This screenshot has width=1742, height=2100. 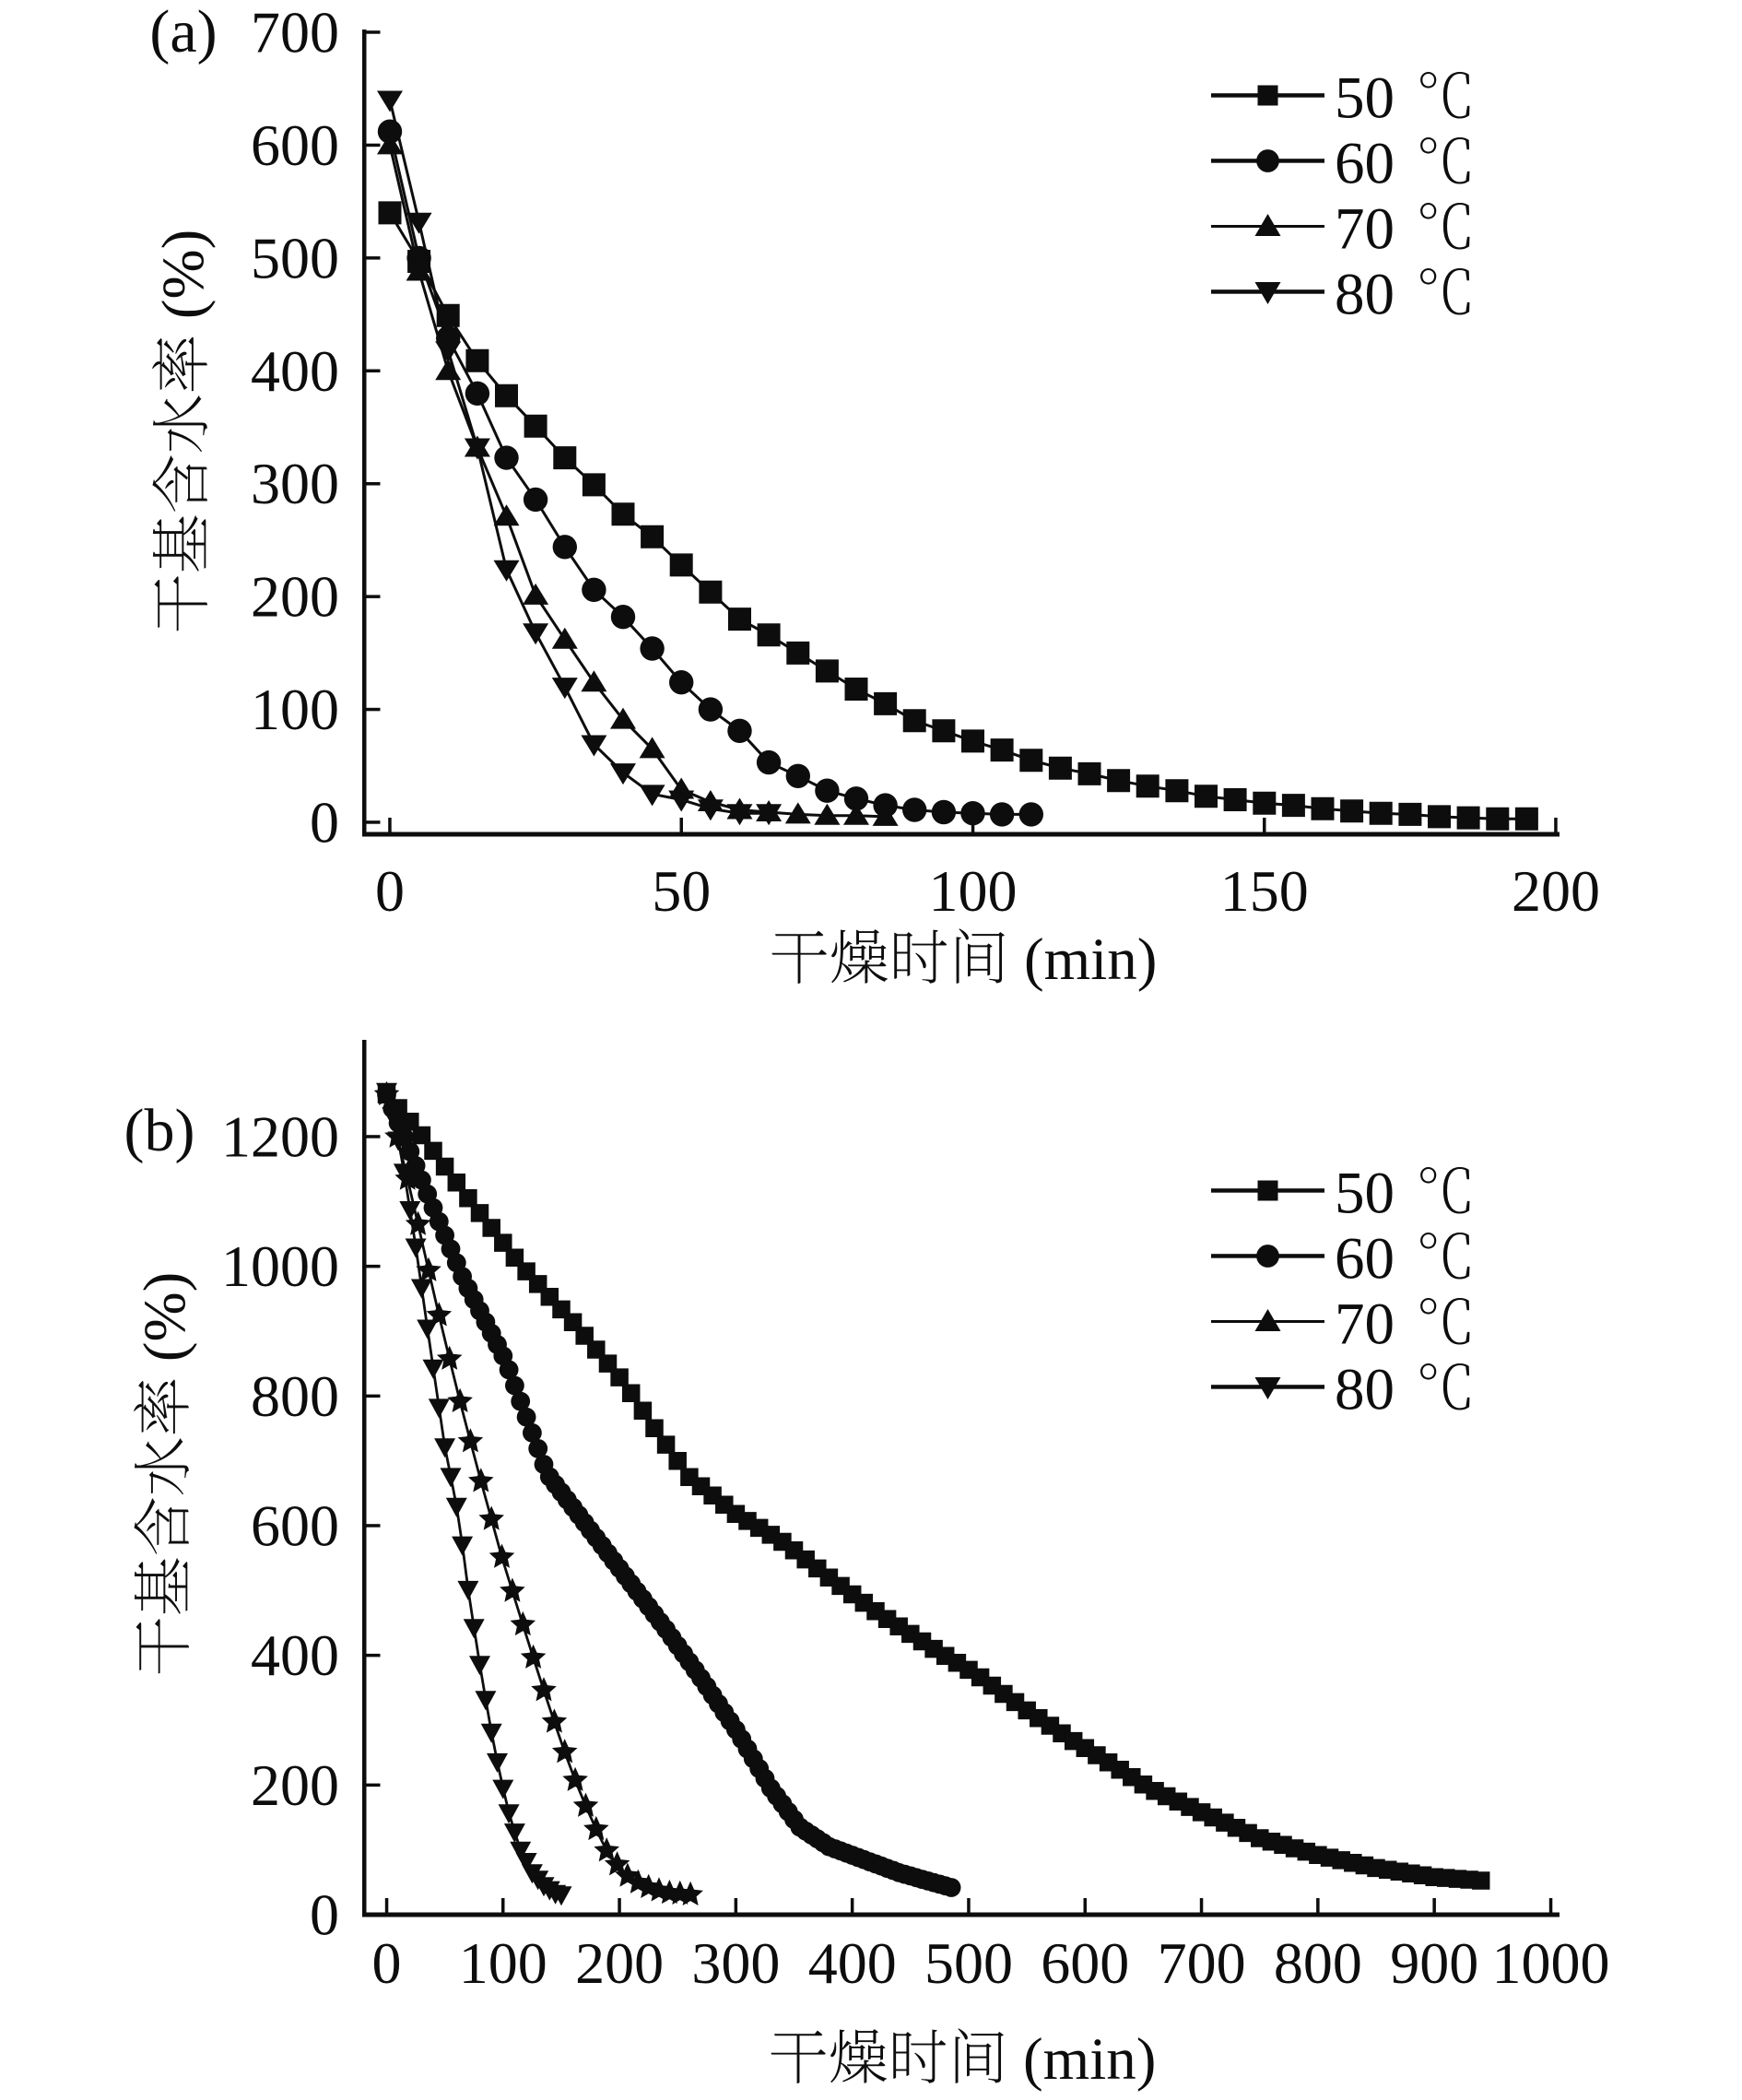 What do you see at coordinates (159, 1131) in the screenshot?
I see `svg-text: (b)` at bounding box center [159, 1131].